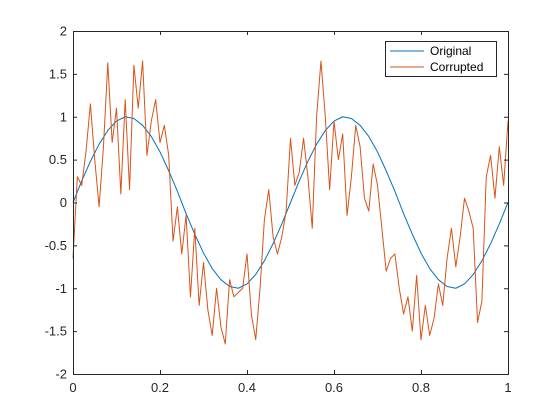 This screenshot has height=420, width=560. What do you see at coordinates (507, 387) in the screenshot?
I see `x-tick-label: 1` at bounding box center [507, 387].